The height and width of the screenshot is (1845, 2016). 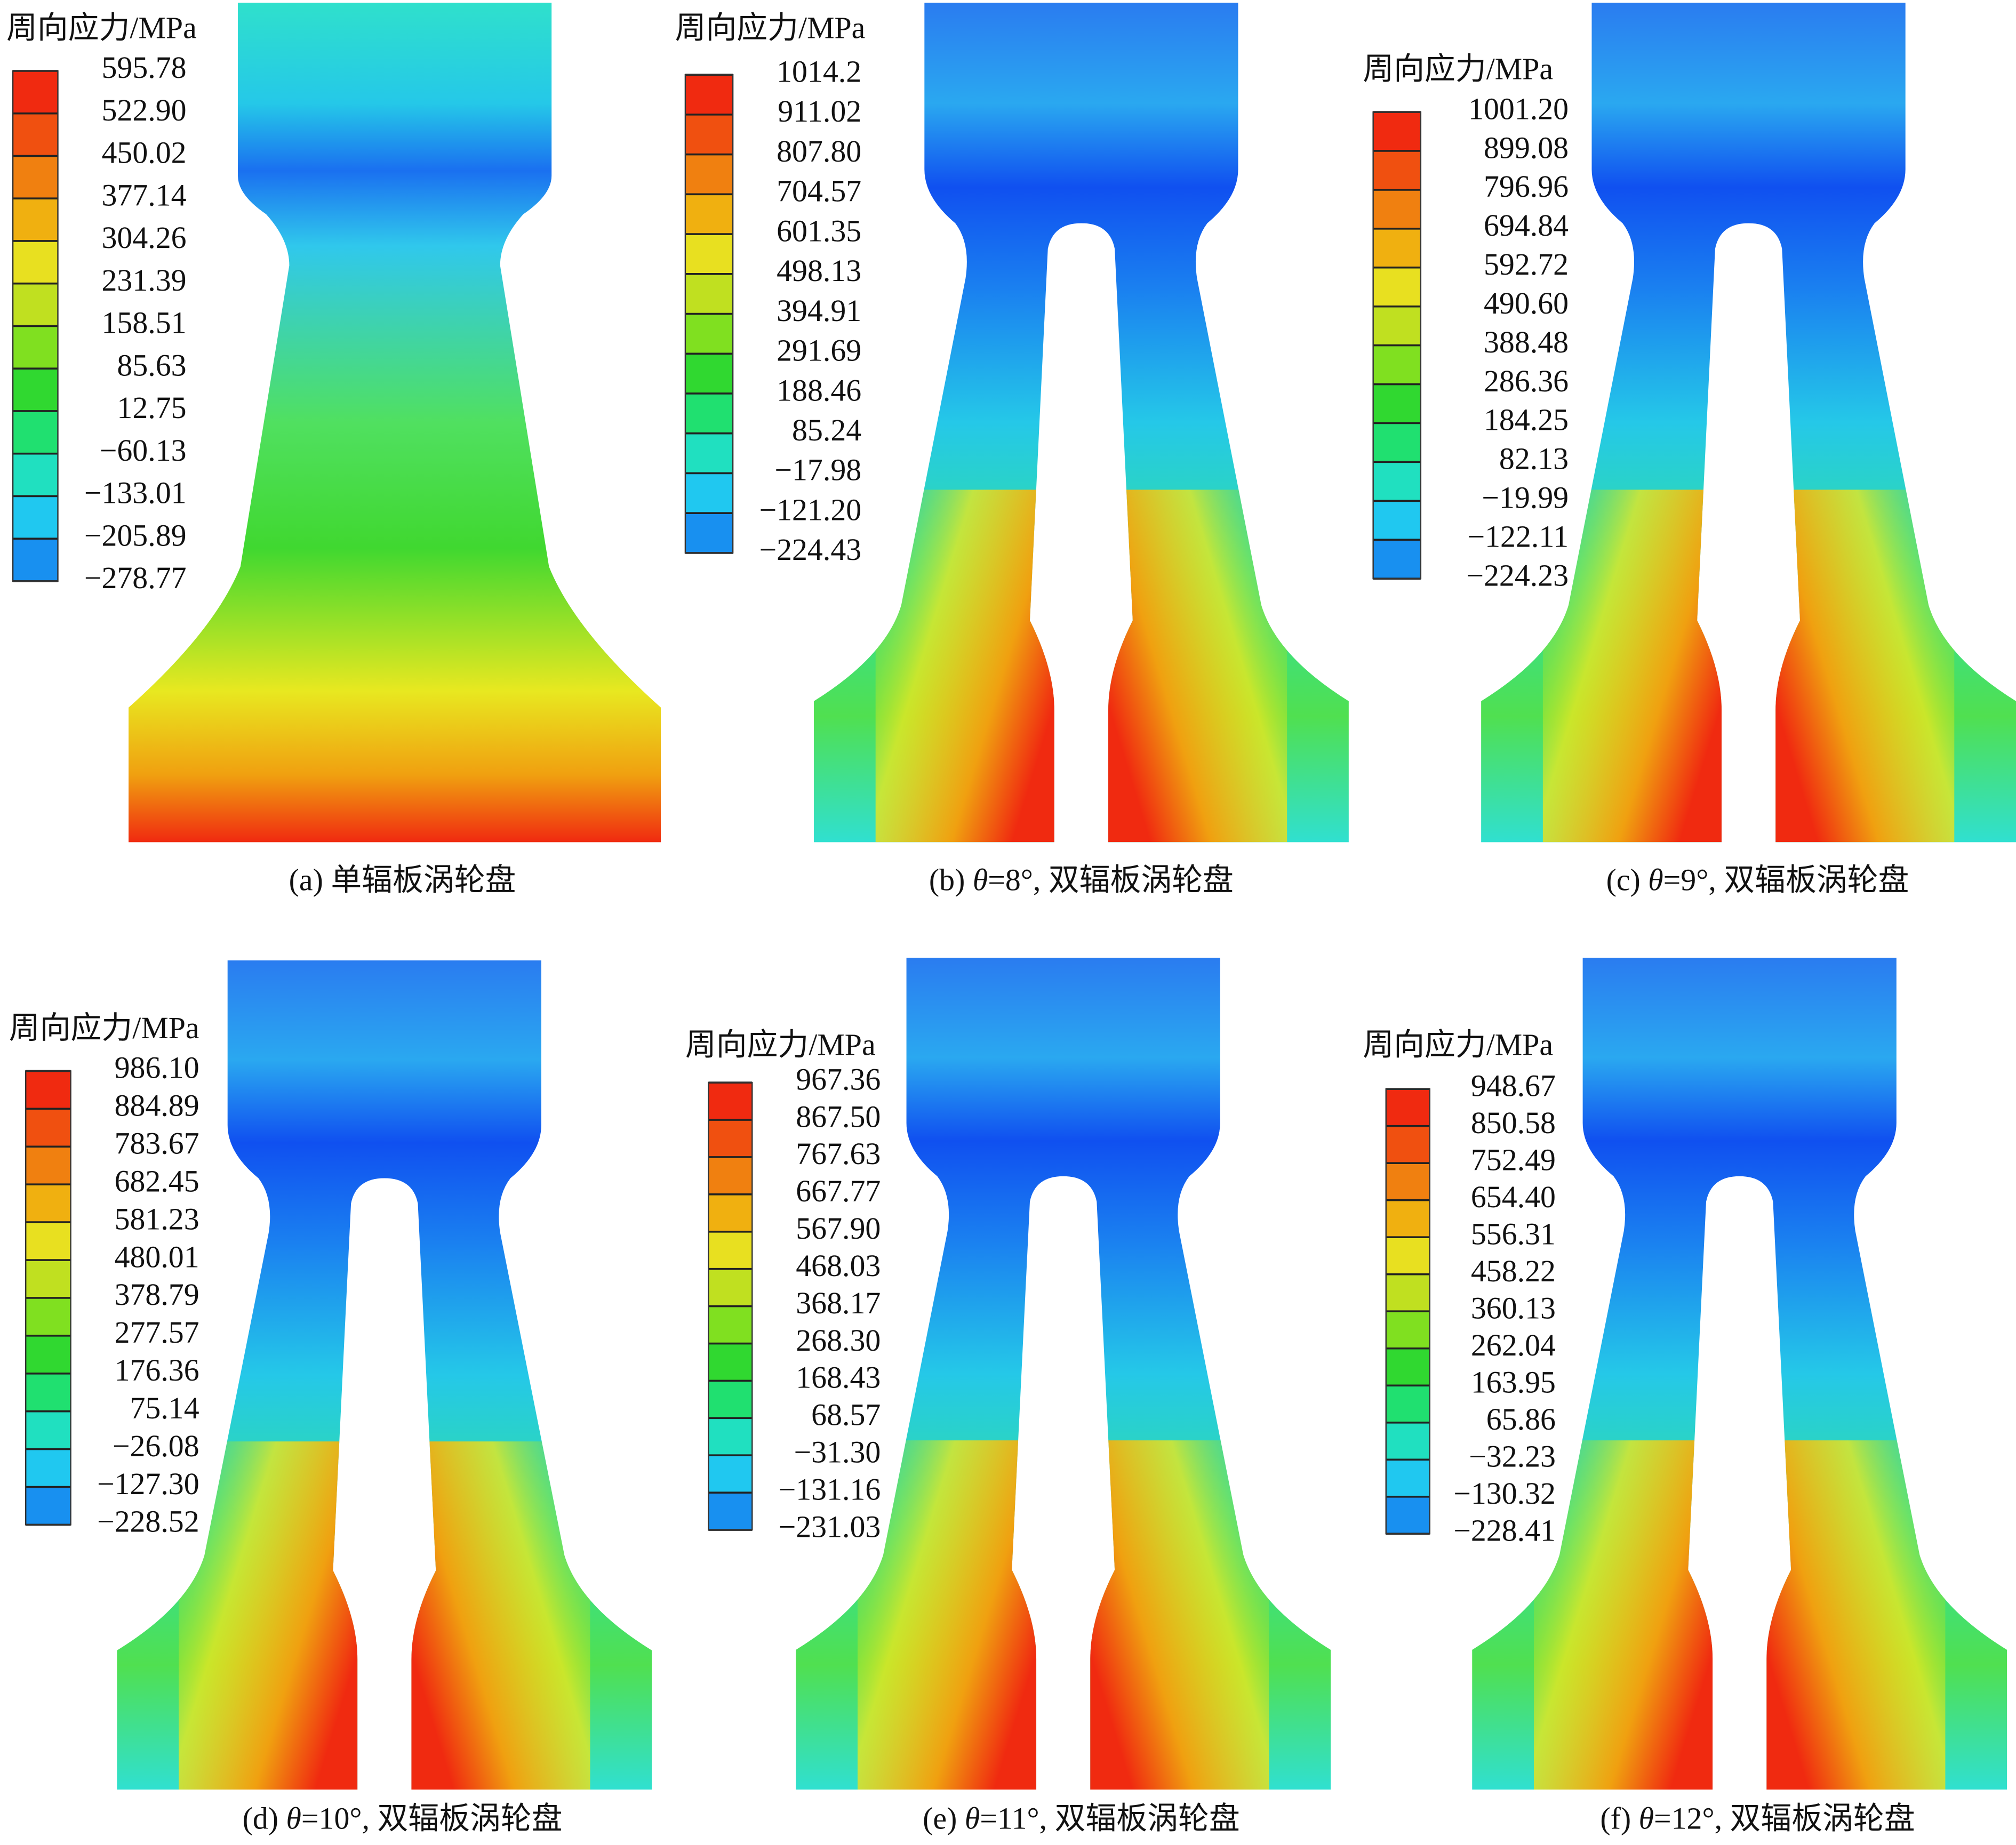 I want to click on legend-label: 884.89, so click(x=157, y=1105).